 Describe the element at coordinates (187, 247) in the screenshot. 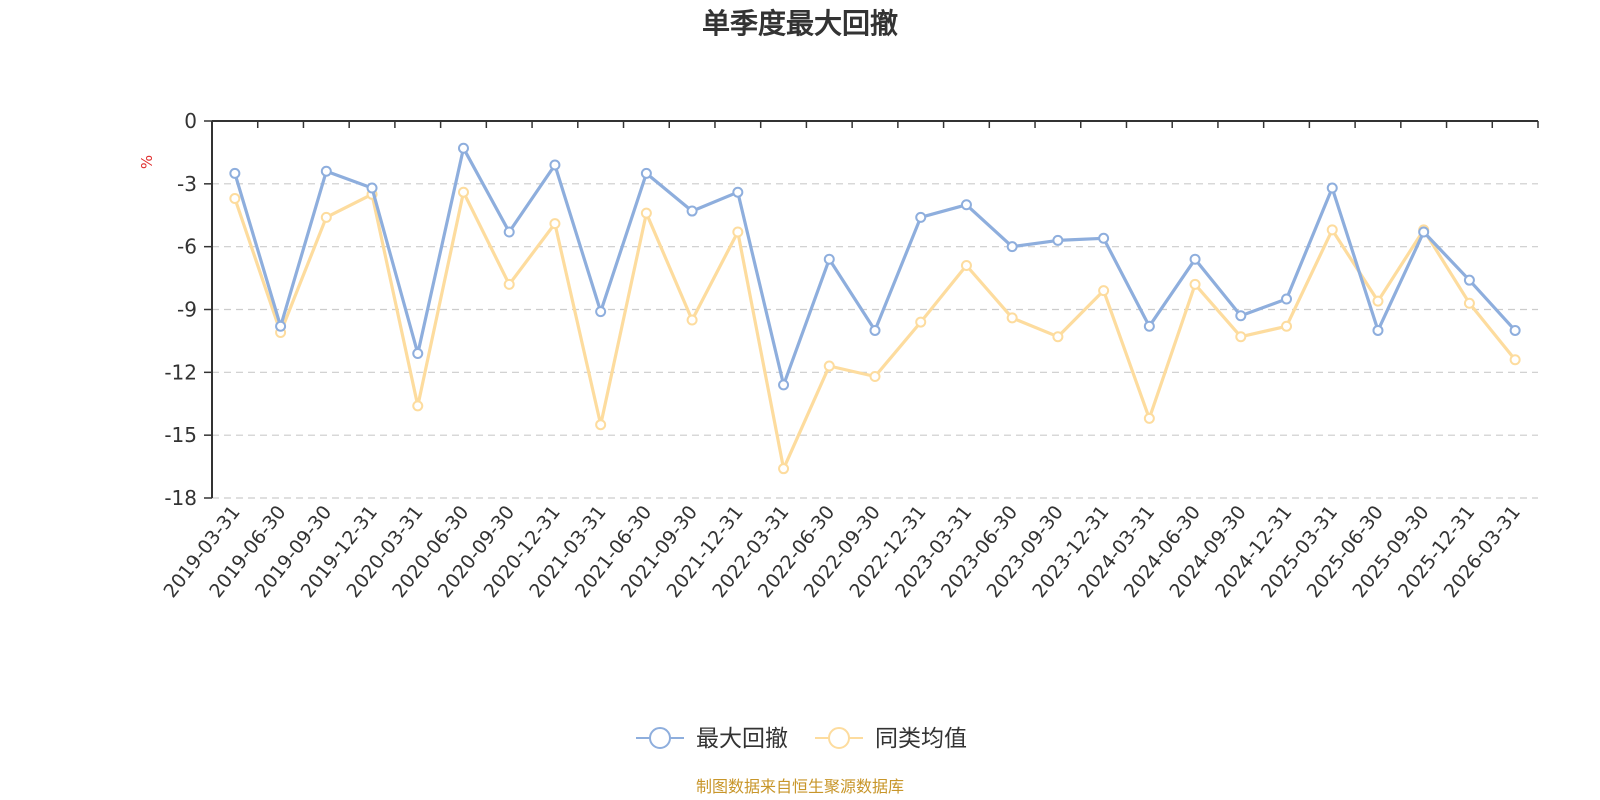

I see `y-tick-label: -6` at that location.